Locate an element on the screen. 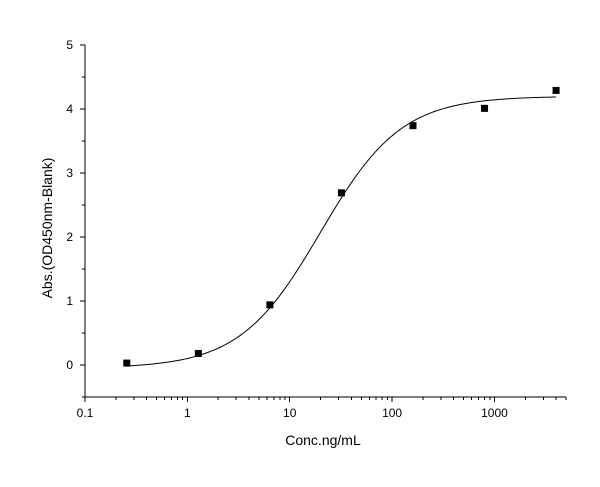  x-tick-label: 0.1 is located at coordinates (85, 413).